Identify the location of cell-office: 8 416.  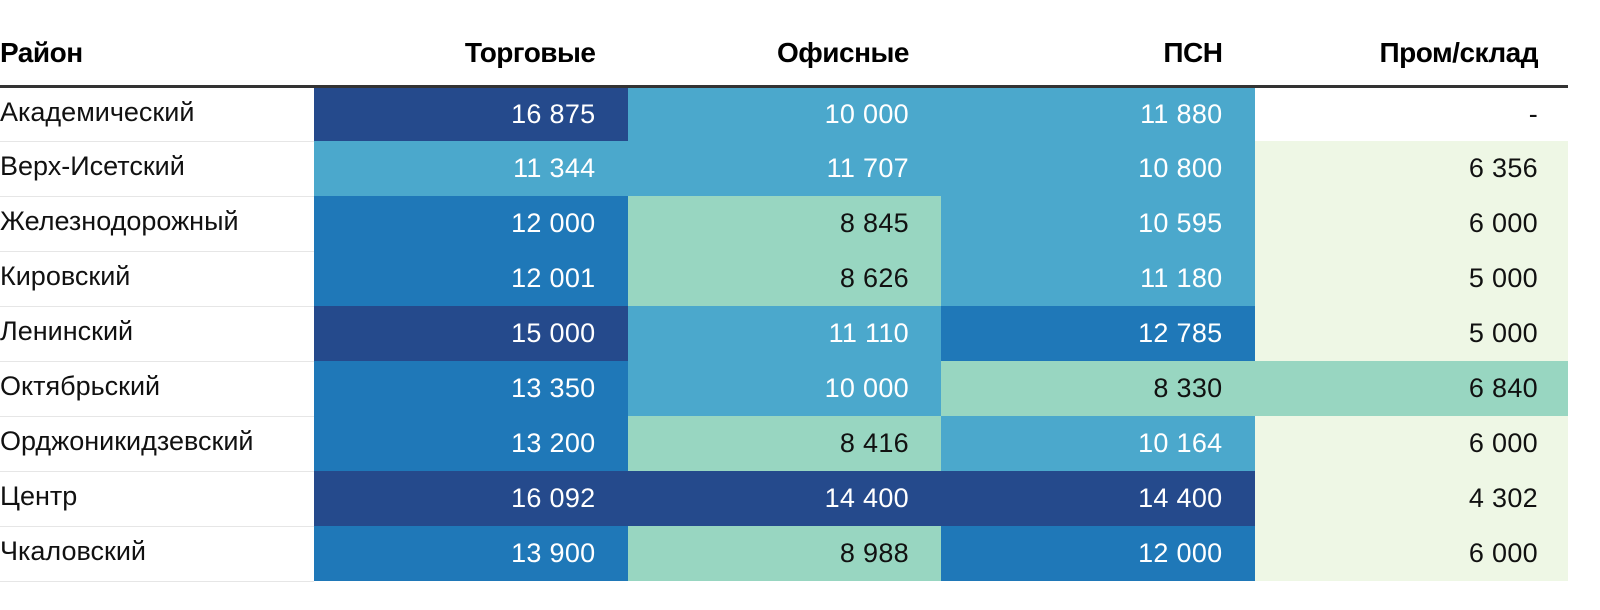
(784, 443).